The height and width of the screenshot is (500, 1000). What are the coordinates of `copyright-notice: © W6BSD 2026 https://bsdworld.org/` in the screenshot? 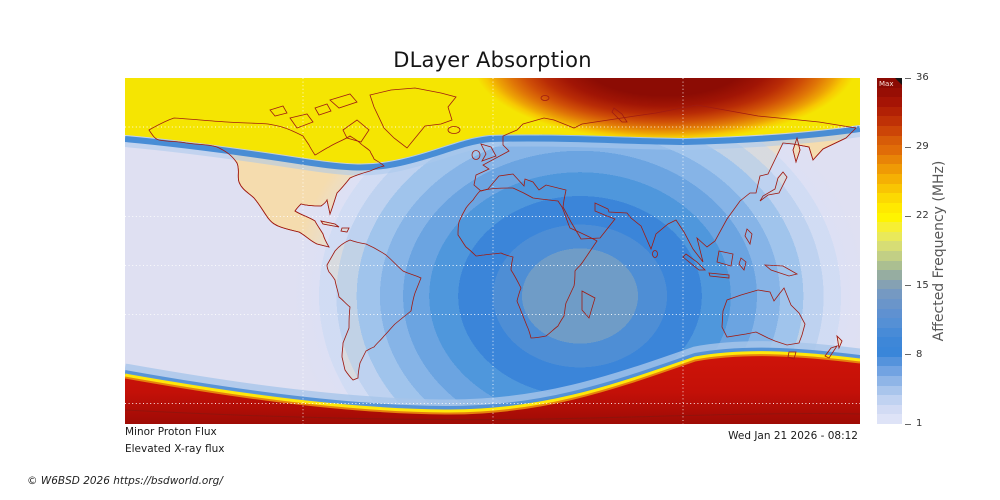 It's located at (125, 481).